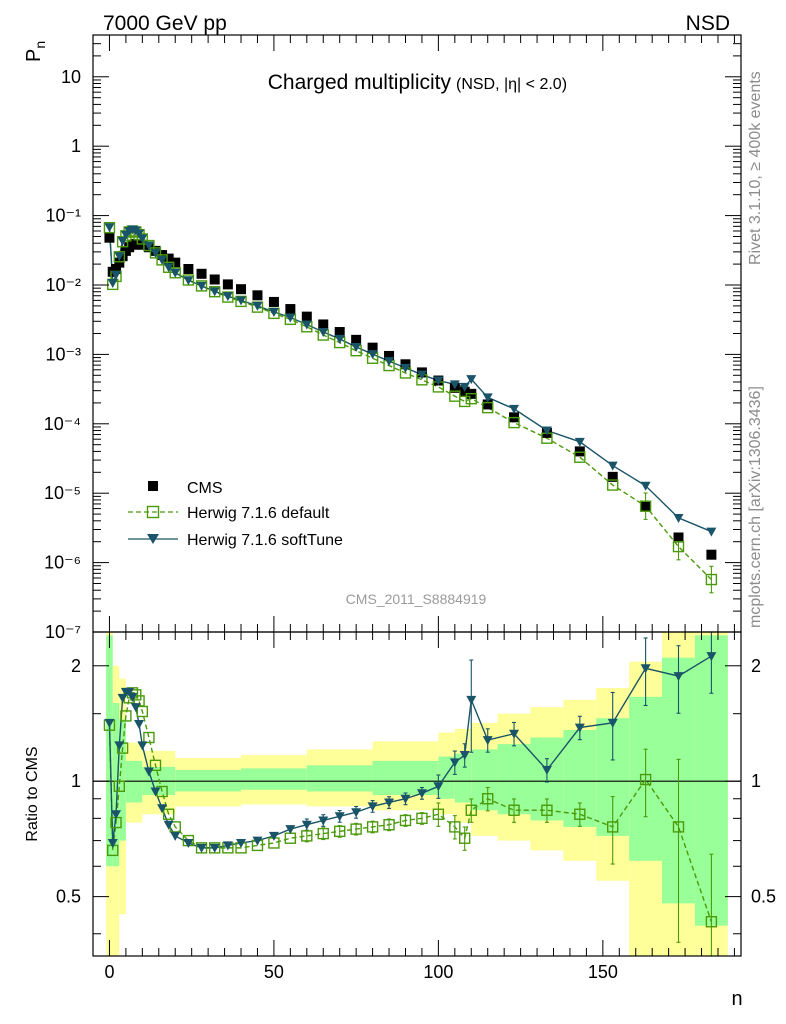  Describe the element at coordinates (755, 168) in the screenshot. I see `rivet-version-note: Rivet 3.1.10, ≥ 400k events` at that location.